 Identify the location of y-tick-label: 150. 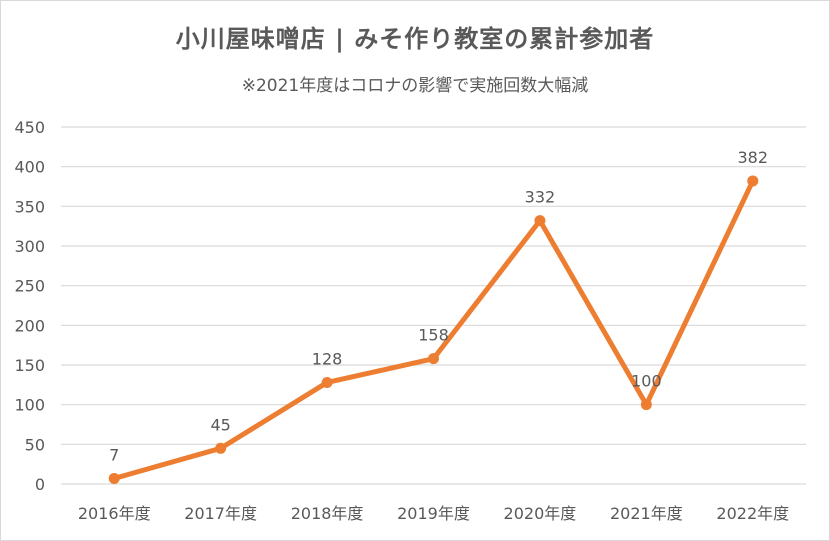
(29, 365).